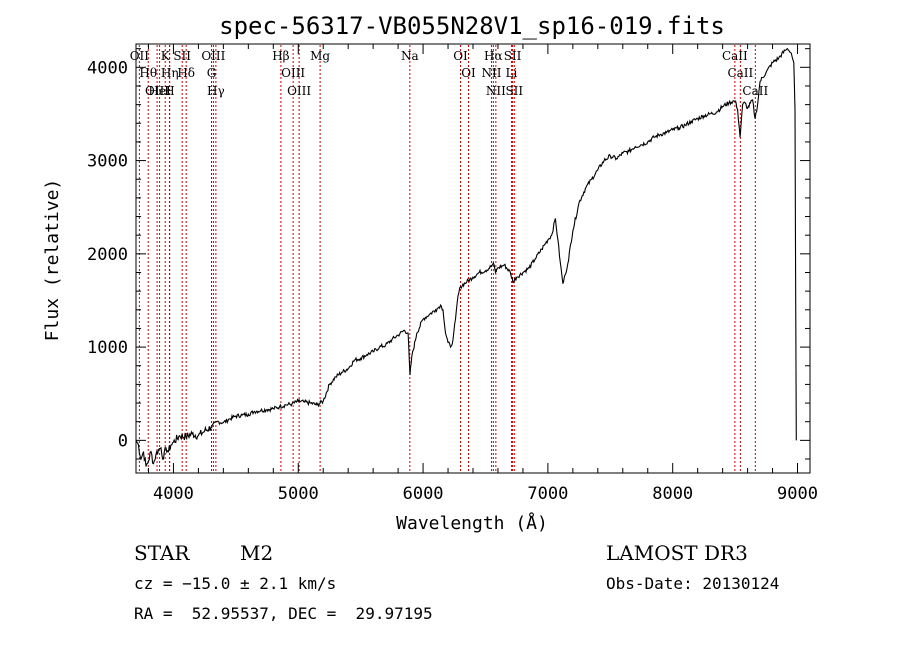 The width and height of the screenshot is (900, 649). I want to click on y-tick-label: 0, so click(123, 441).